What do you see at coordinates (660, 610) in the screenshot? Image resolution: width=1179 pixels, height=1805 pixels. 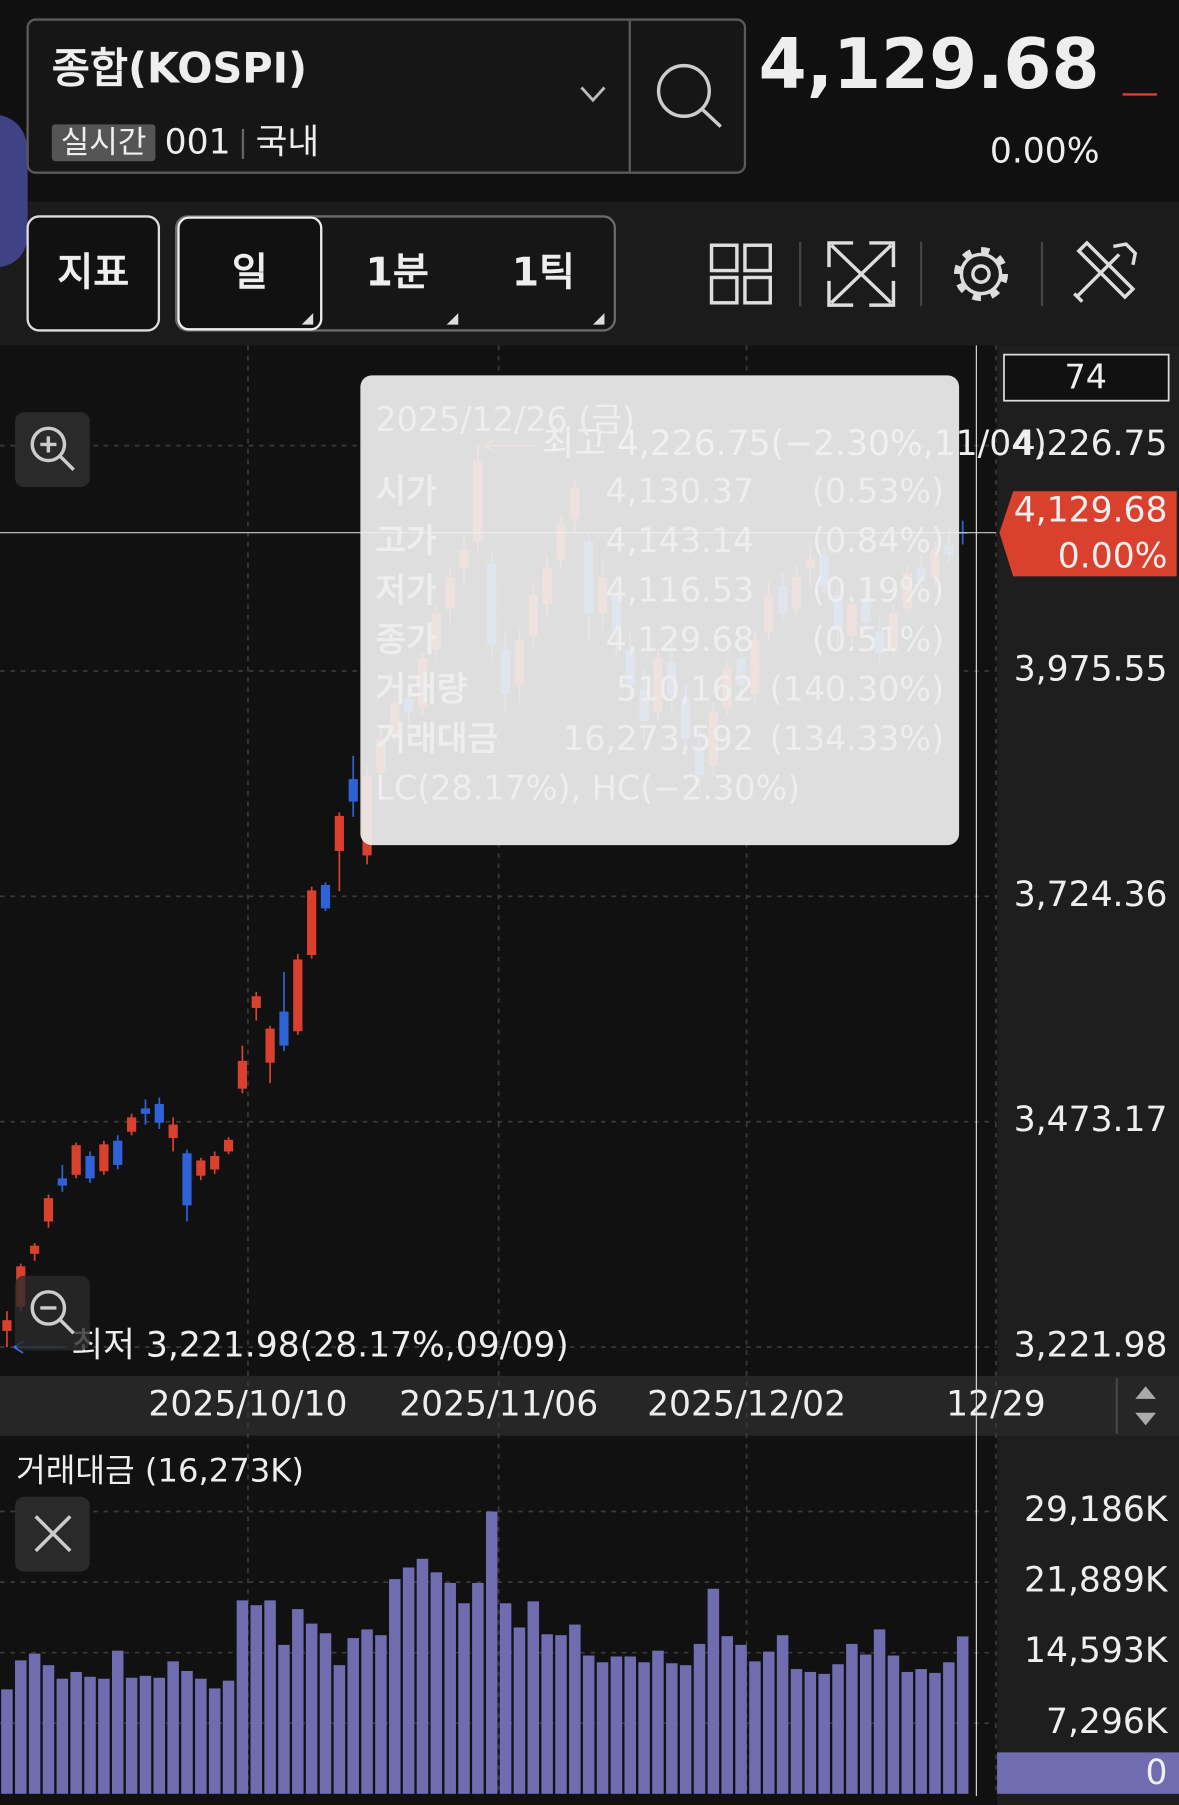 I see `tooltip` at bounding box center [660, 610].